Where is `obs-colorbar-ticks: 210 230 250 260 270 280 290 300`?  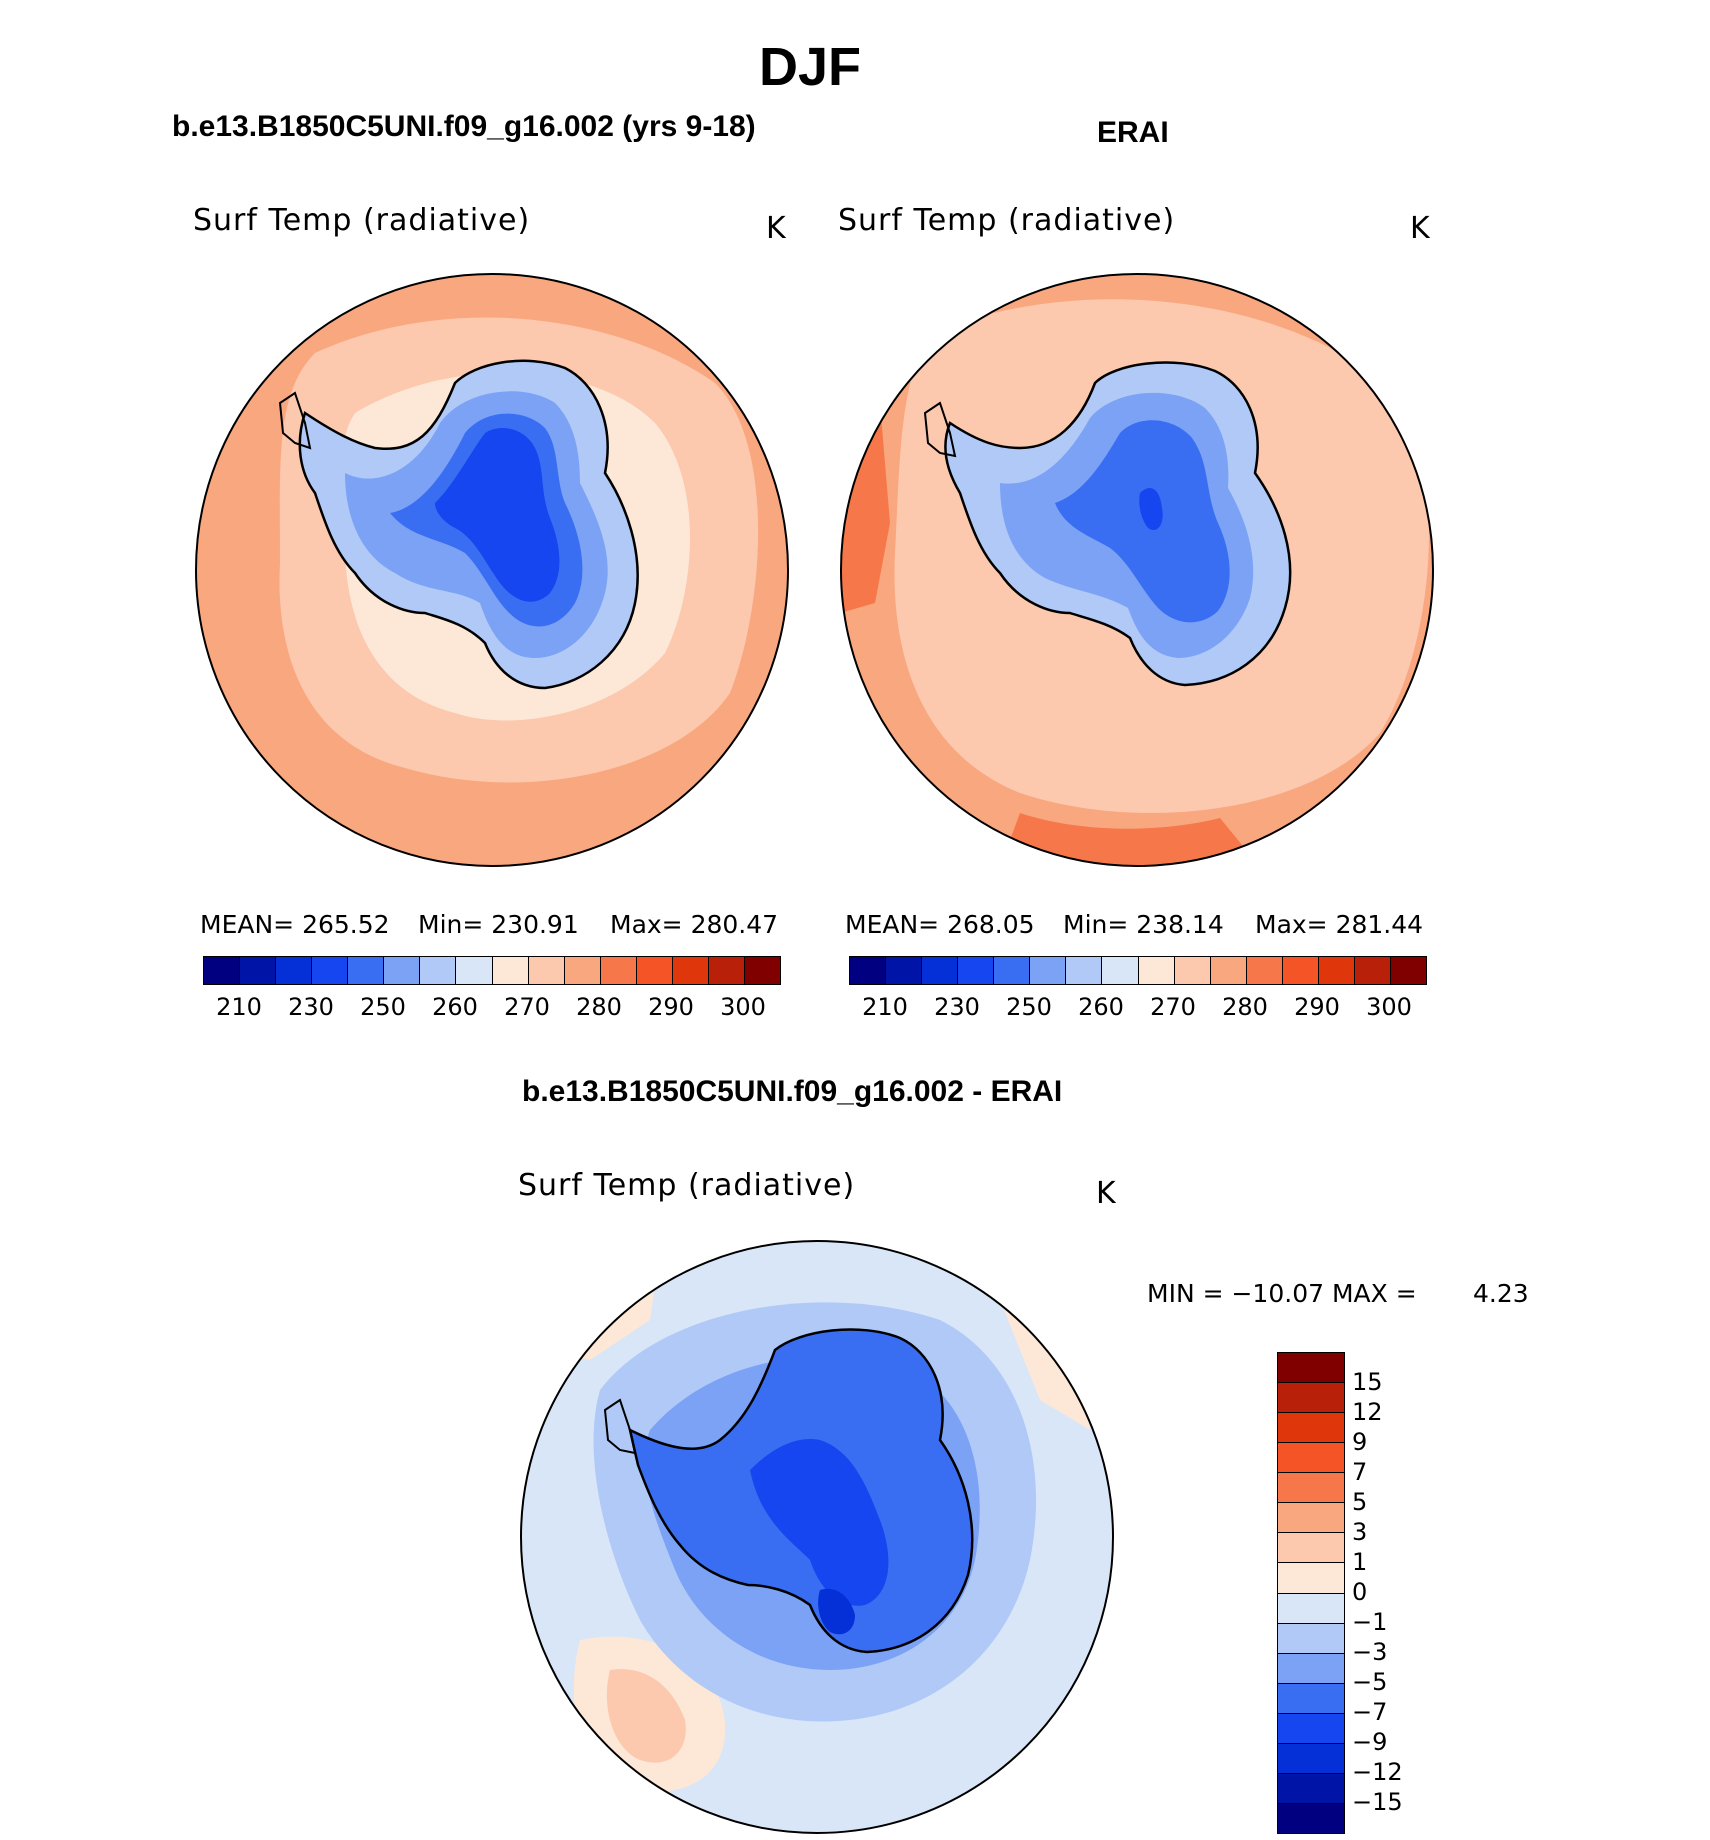
obs-colorbar-ticks: 210 230 250 260 270 280 290 300 is located at coordinates (1137, 1008).